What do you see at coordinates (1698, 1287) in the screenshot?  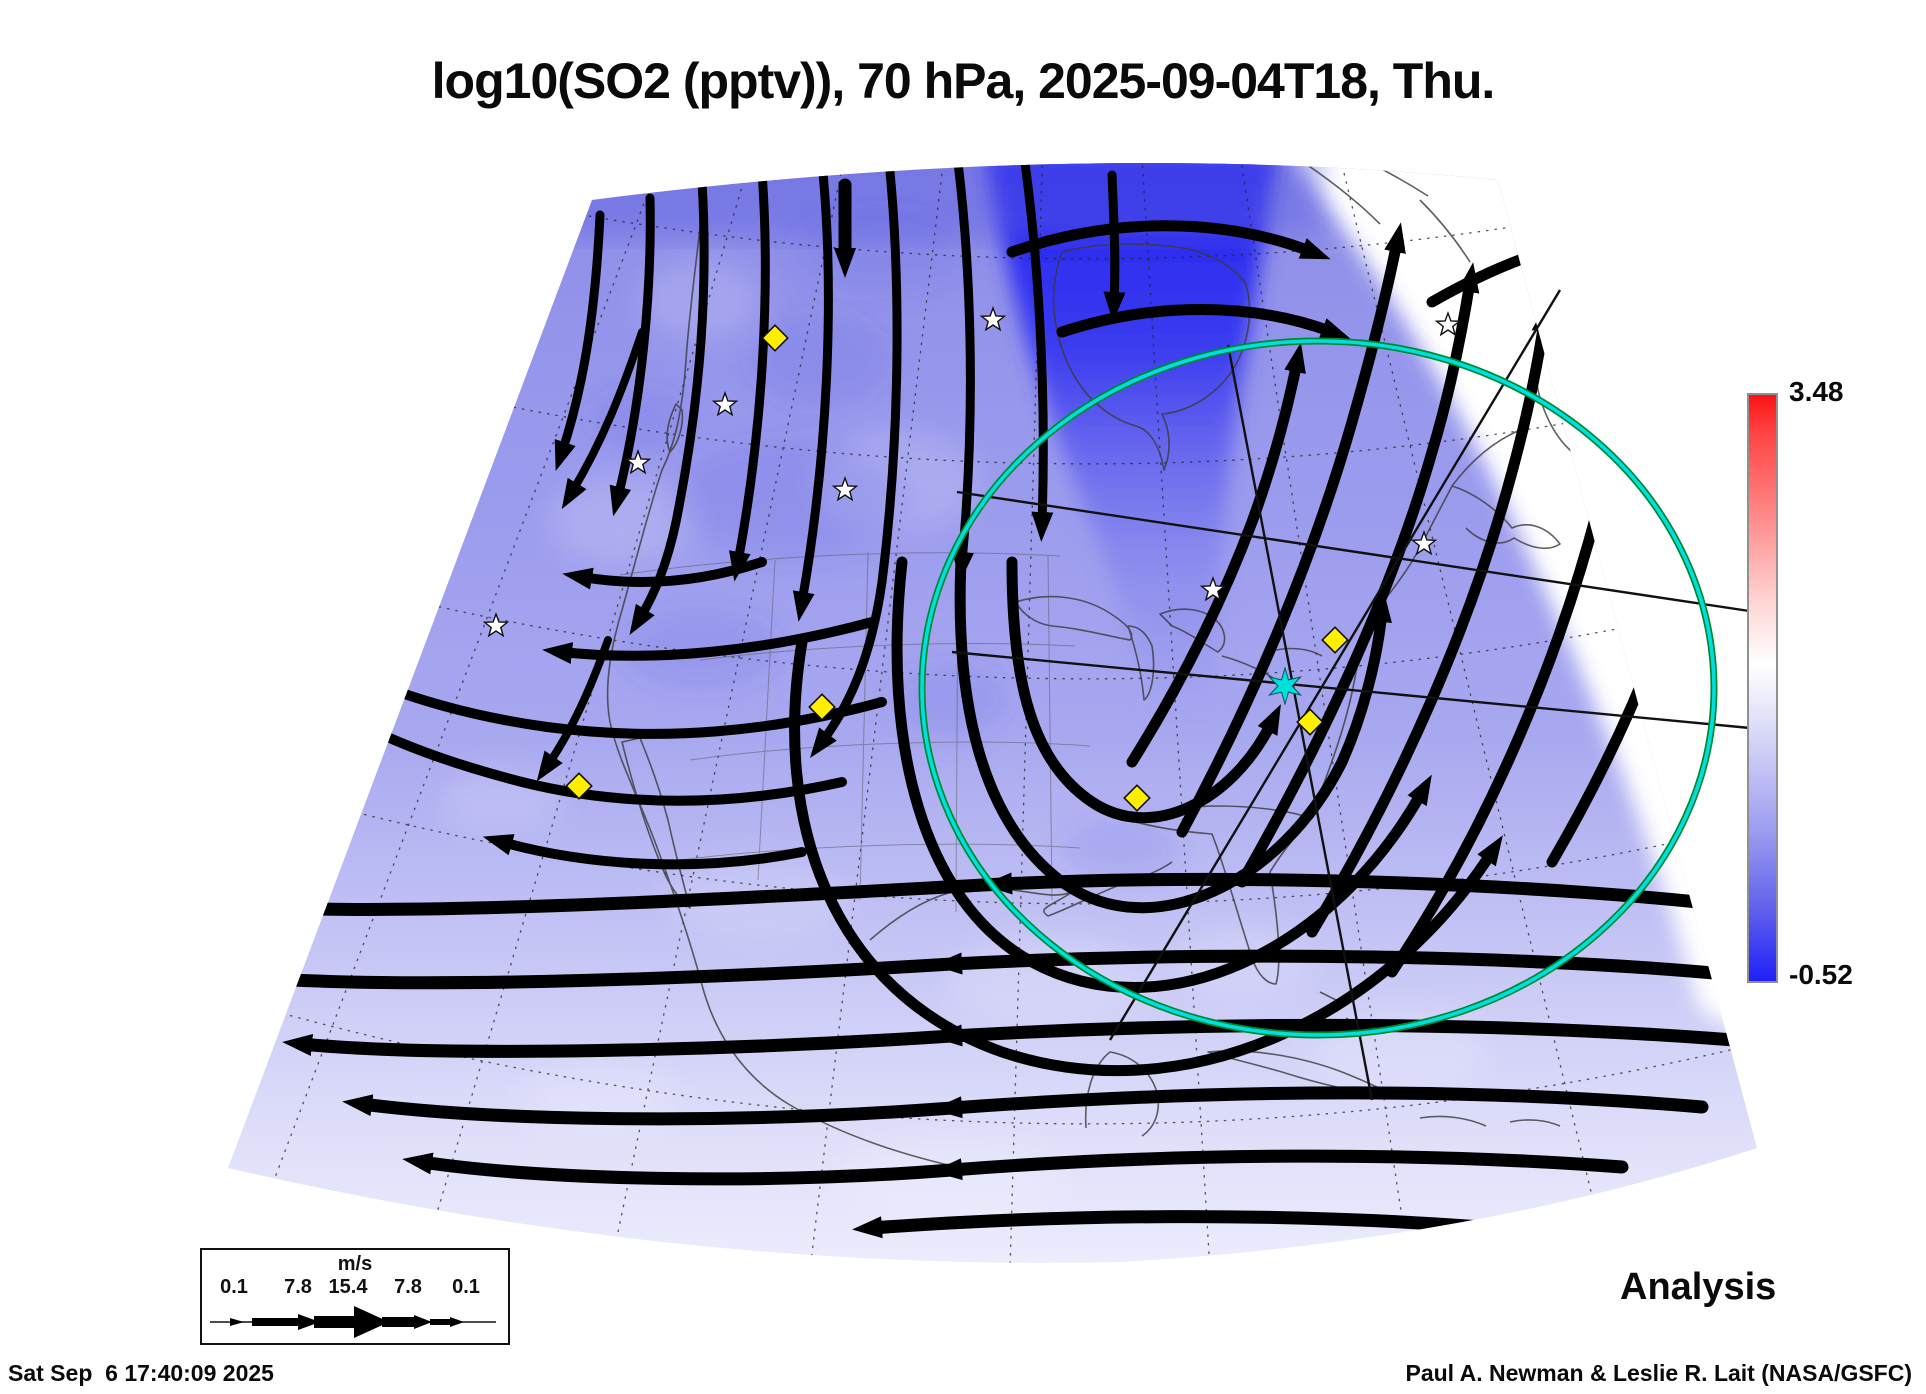 I see `status-badge: Analysis` at bounding box center [1698, 1287].